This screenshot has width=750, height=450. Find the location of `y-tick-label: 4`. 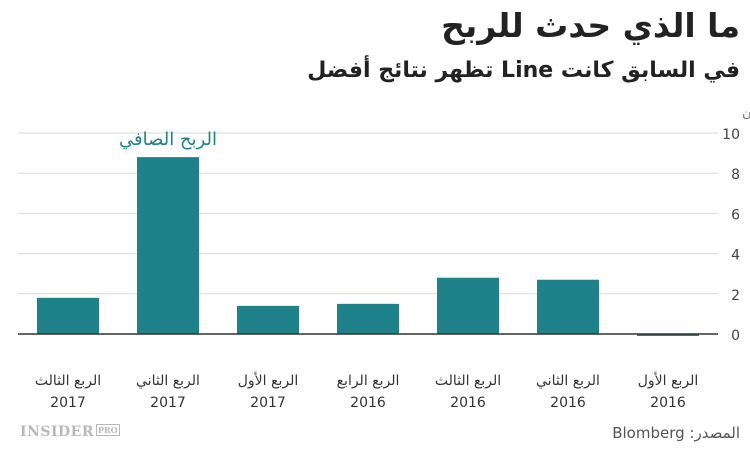

y-tick-label: 4 is located at coordinates (735, 256).